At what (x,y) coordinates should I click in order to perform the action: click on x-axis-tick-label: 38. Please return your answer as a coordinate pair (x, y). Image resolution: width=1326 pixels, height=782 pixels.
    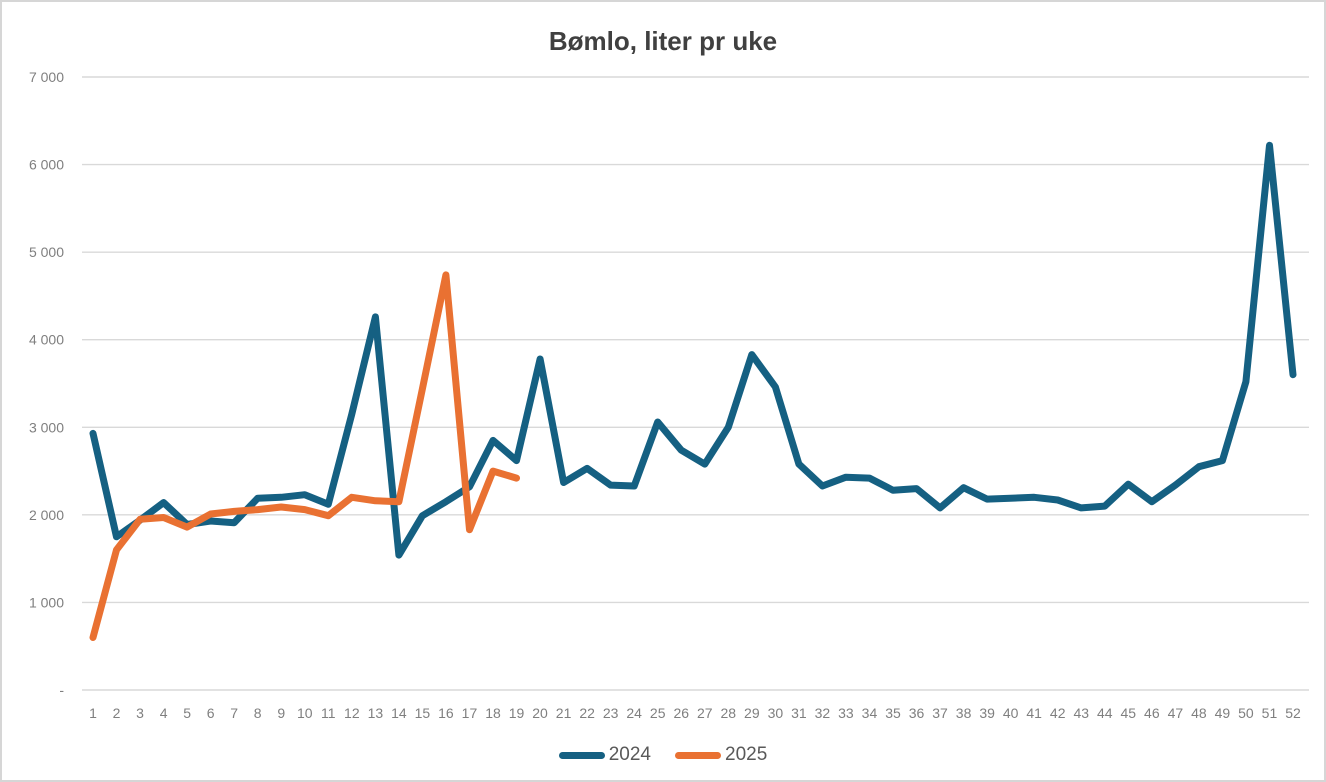
    Looking at the image, I should click on (964, 713).